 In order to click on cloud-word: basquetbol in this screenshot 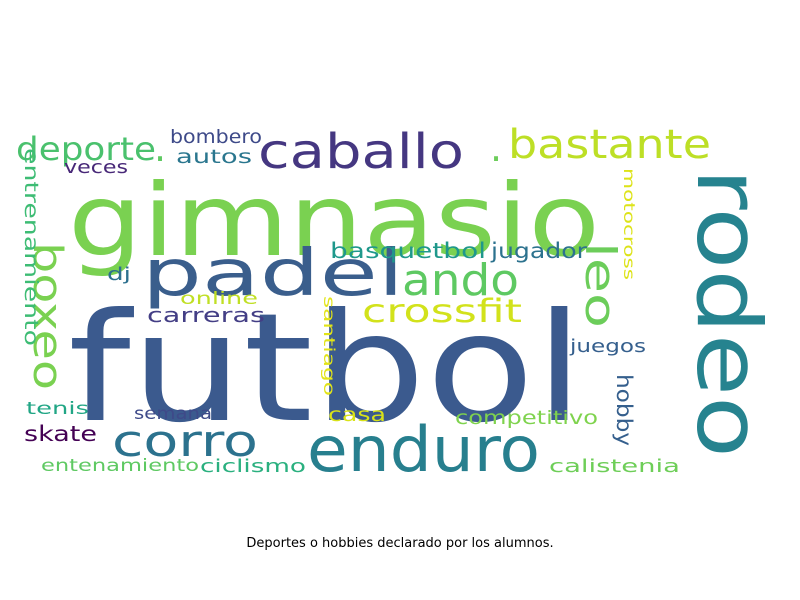, I will do `click(408, 251)`.